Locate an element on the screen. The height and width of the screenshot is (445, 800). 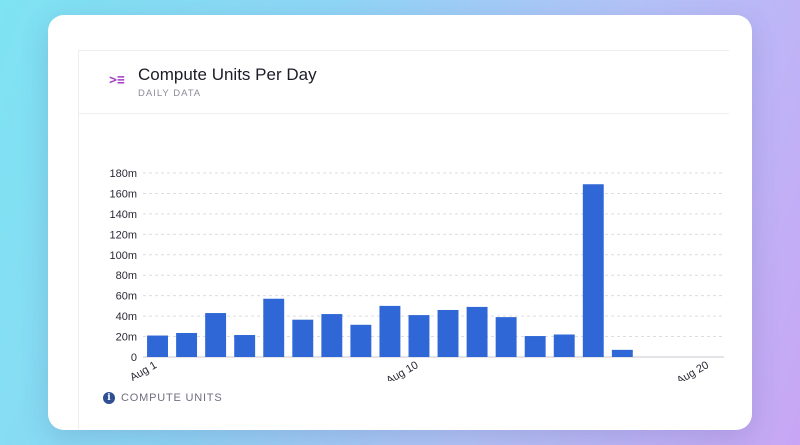
x-tick-label: Aug 20 is located at coordinates (693, 370).